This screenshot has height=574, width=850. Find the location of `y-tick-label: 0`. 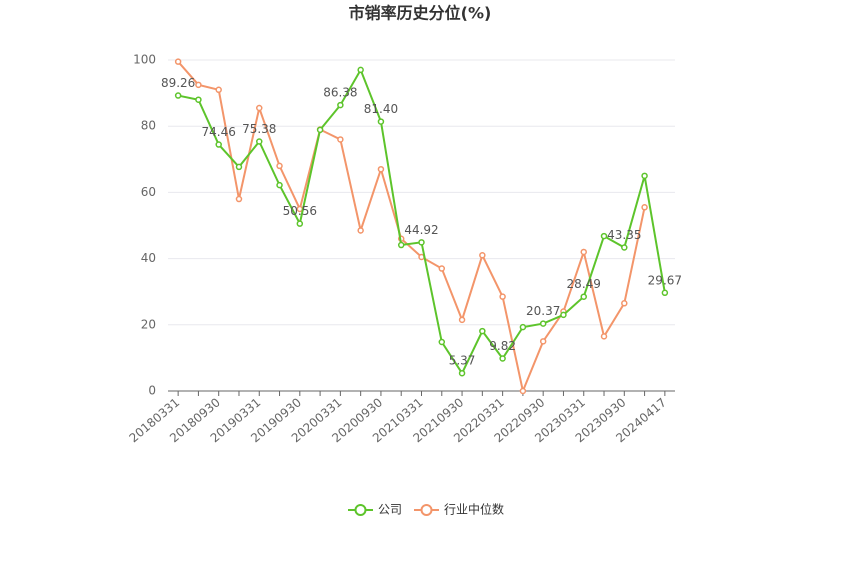

y-tick-label: 0 is located at coordinates (152, 391).